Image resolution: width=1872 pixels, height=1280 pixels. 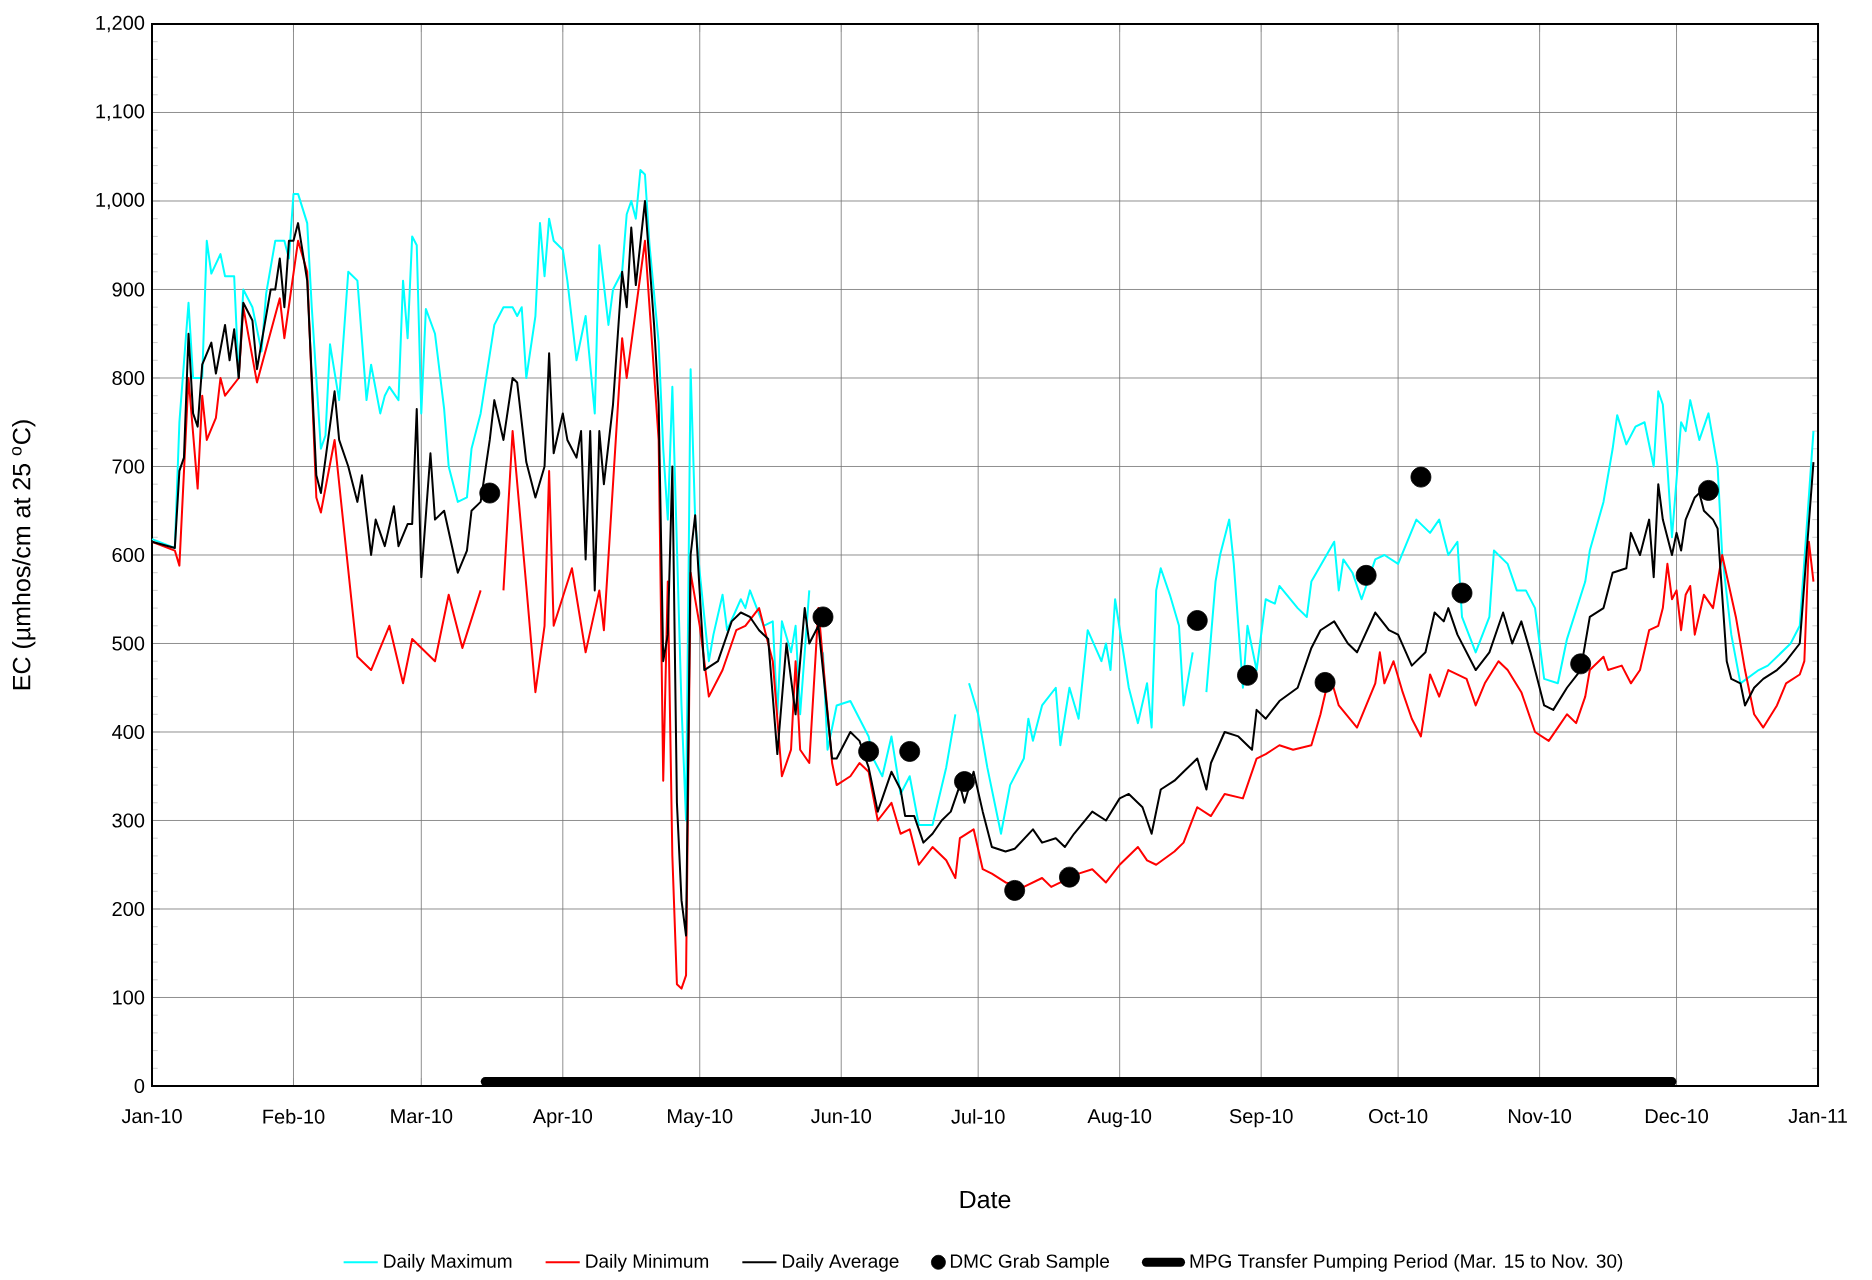 What do you see at coordinates (1398, 1116) in the screenshot?
I see `x-tick-label: Oct-10` at bounding box center [1398, 1116].